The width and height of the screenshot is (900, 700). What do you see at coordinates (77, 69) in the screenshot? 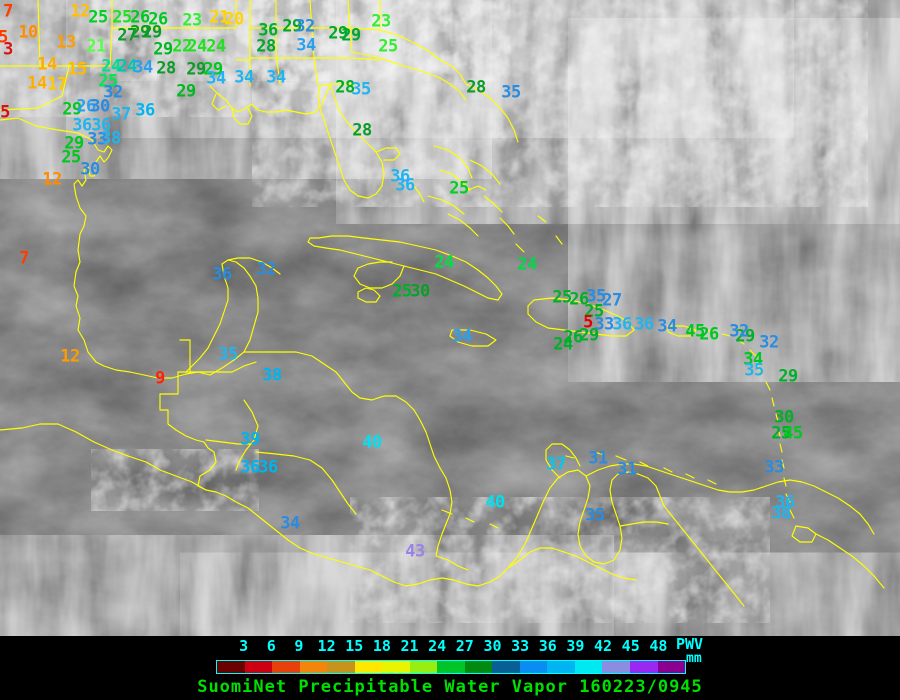
I see `station-pwv-value: 15` at bounding box center [77, 69].